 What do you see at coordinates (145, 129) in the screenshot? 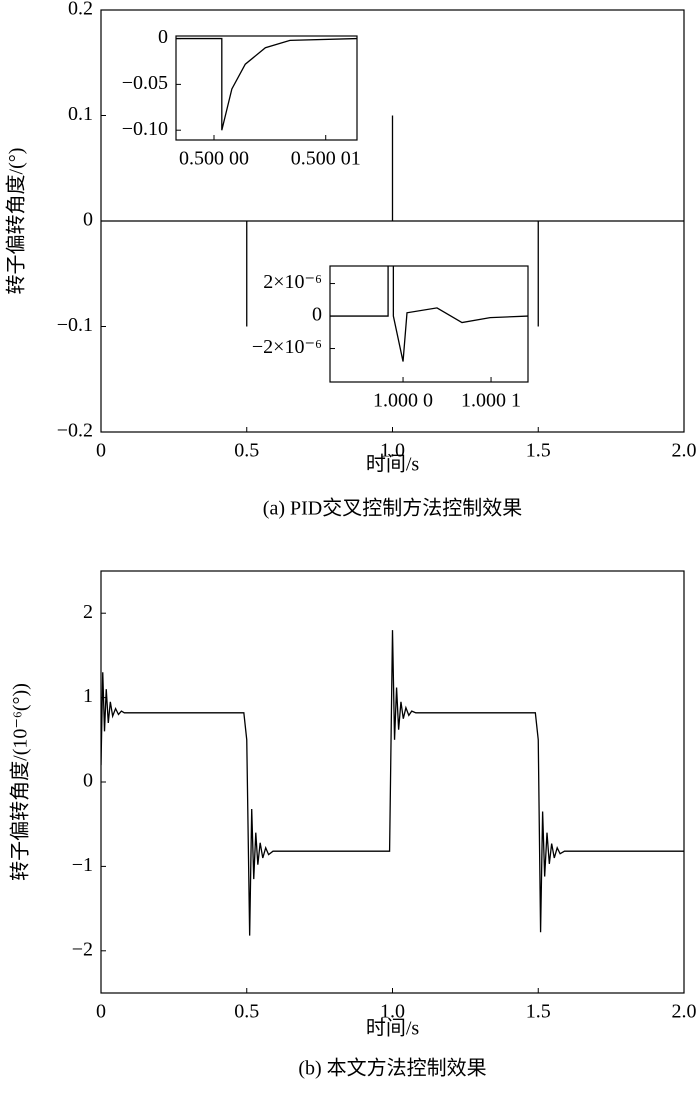
I see `y-tick-label: −0.10` at bounding box center [145, 129].